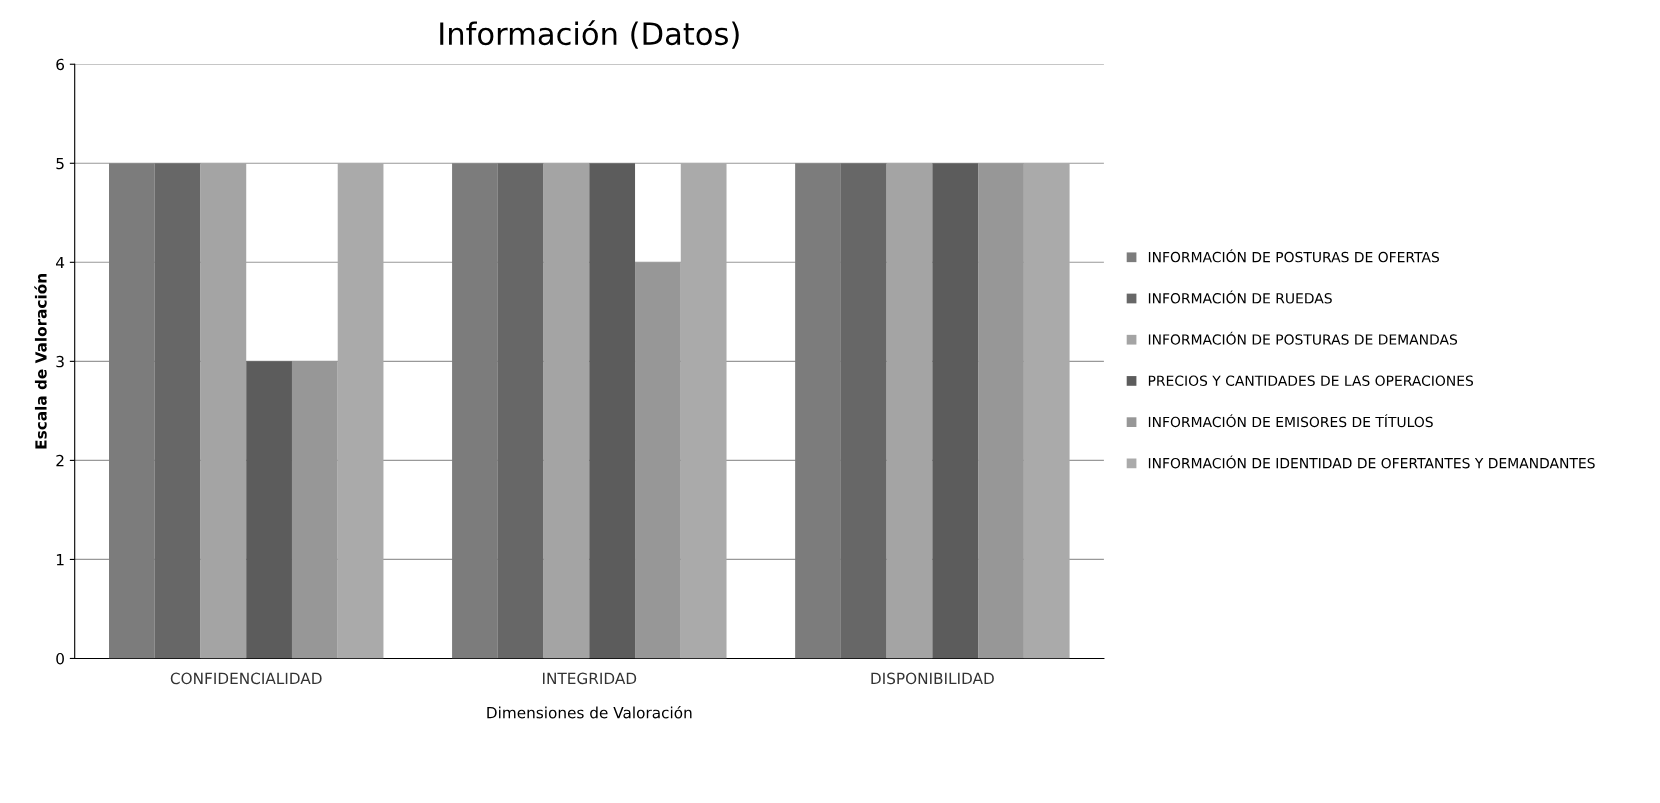 Image resolution: width=1660 pixels, height=803 pixels. What do you see at coordinates (1303, 338) in the screenshot?
I see `legend-label: INFORMACIÓN DE POSTURAS DE DEMANDAS` at bounding box center [1303, 338].